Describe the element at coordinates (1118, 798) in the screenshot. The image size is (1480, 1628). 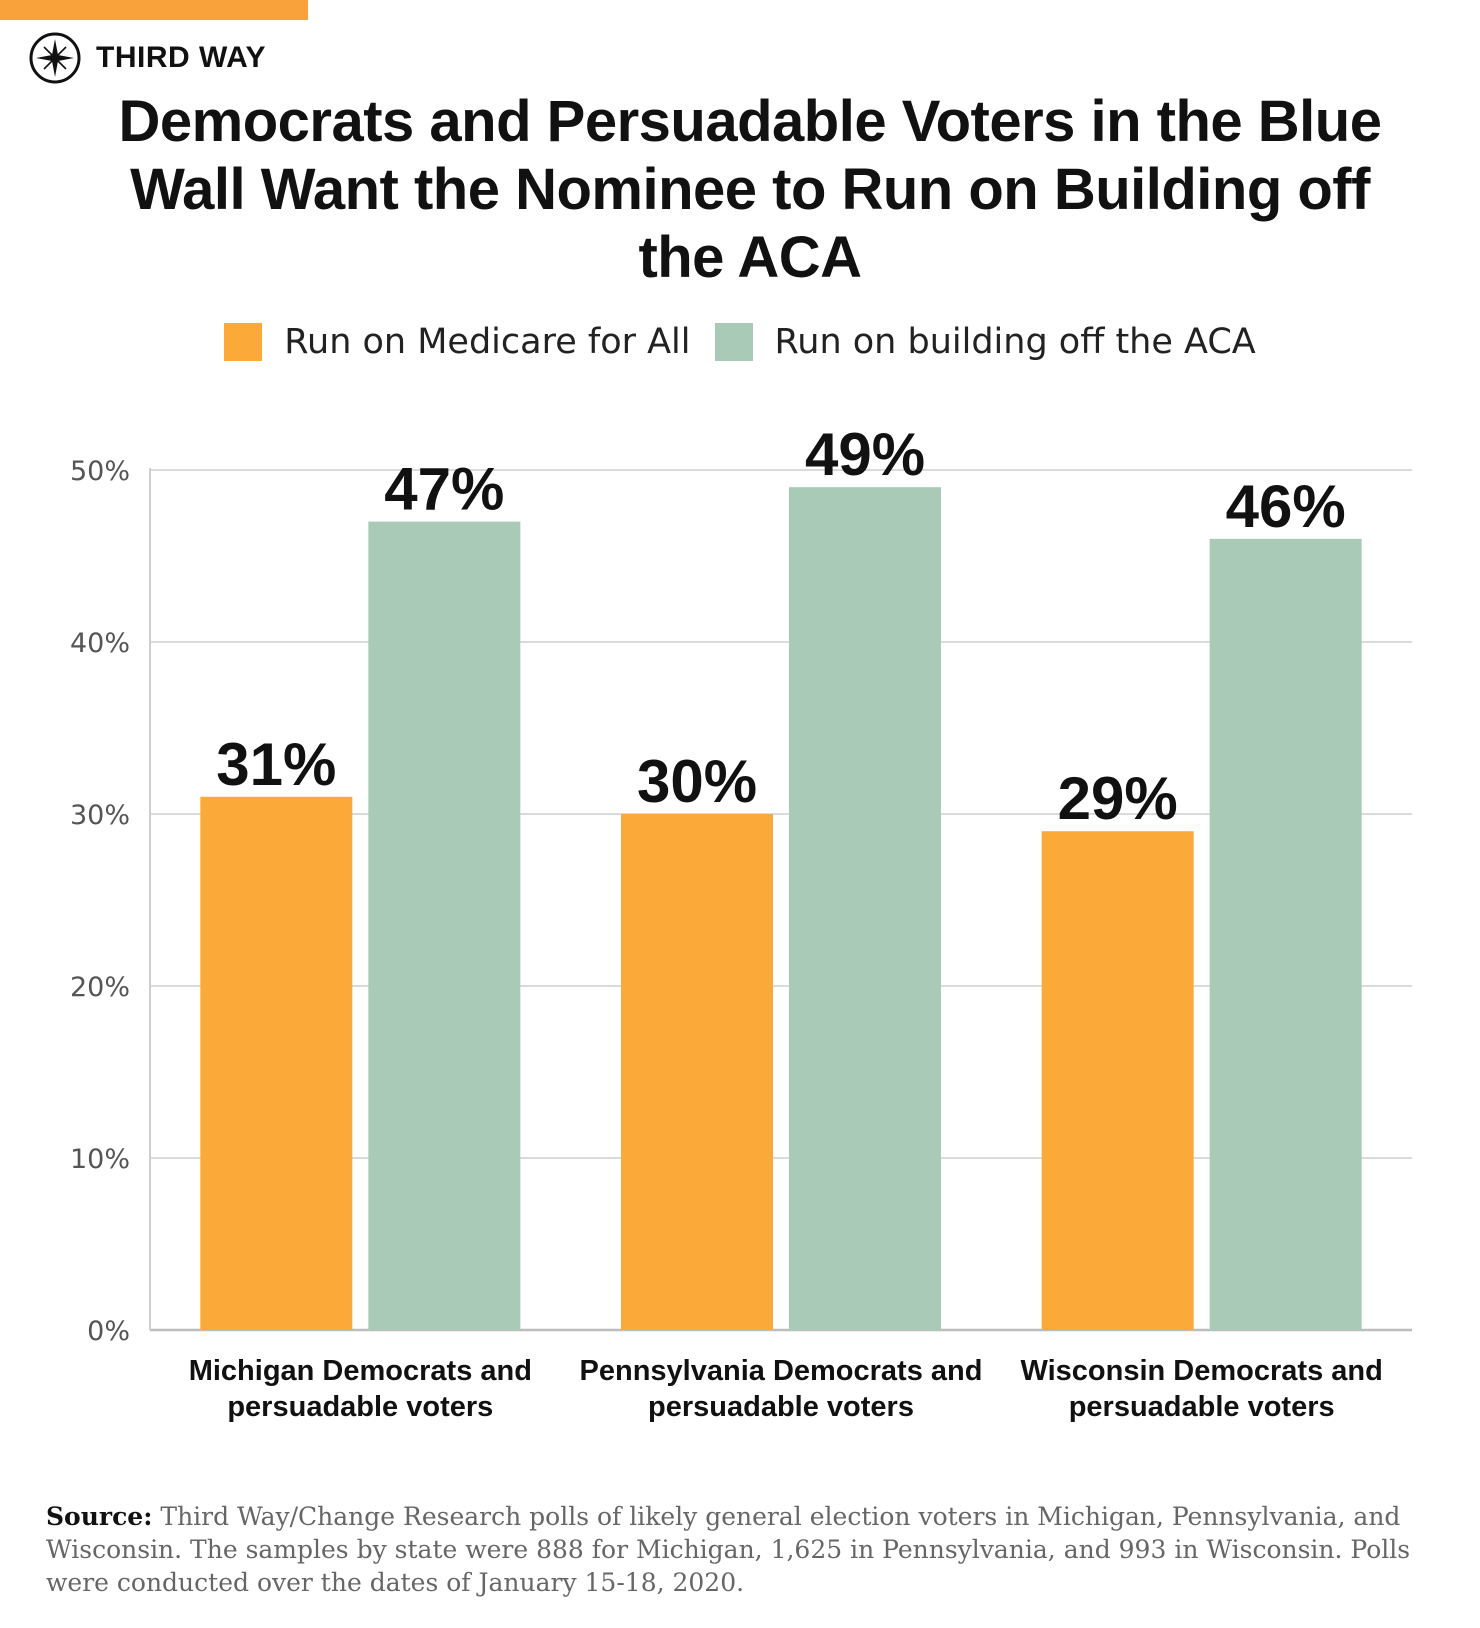
I see `data-label-medicare-2: 29%` at that location.